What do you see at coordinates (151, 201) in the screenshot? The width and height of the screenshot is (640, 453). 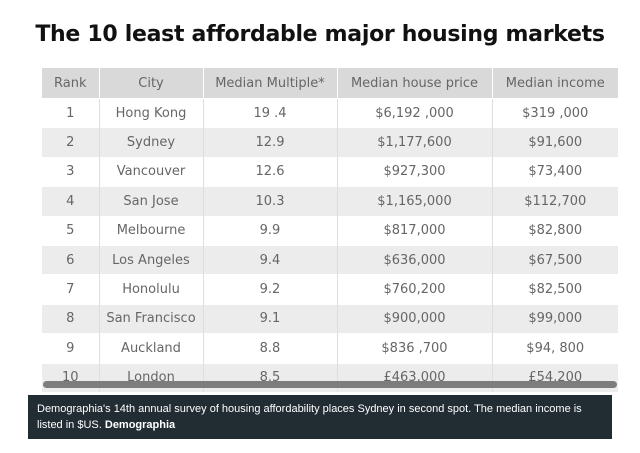 I see `cell-city: San Jose` at bounding box center [151, 201].